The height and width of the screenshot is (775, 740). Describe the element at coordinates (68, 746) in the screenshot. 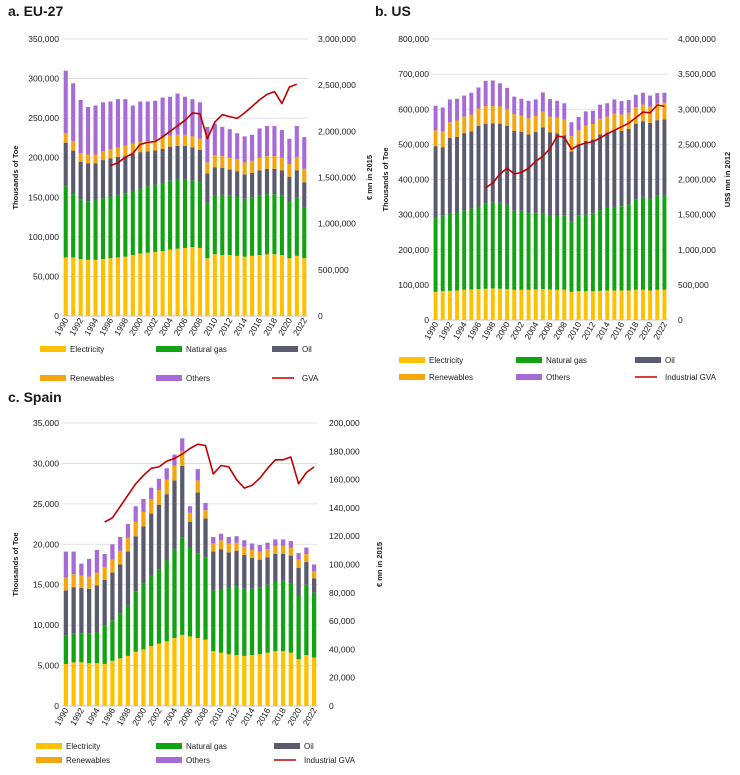

I see `legend-item: Electricity` at that location.